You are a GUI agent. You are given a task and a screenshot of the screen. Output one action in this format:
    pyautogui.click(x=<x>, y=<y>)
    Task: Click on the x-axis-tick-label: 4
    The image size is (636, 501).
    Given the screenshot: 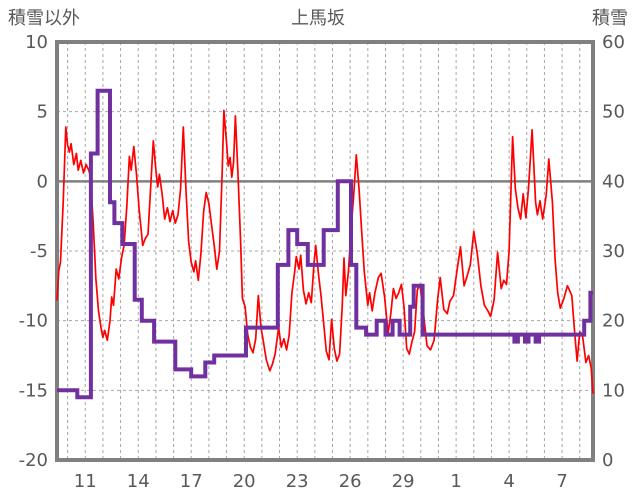 What is the action you would take?
    pyautogui.click(x=508, y=481)
    